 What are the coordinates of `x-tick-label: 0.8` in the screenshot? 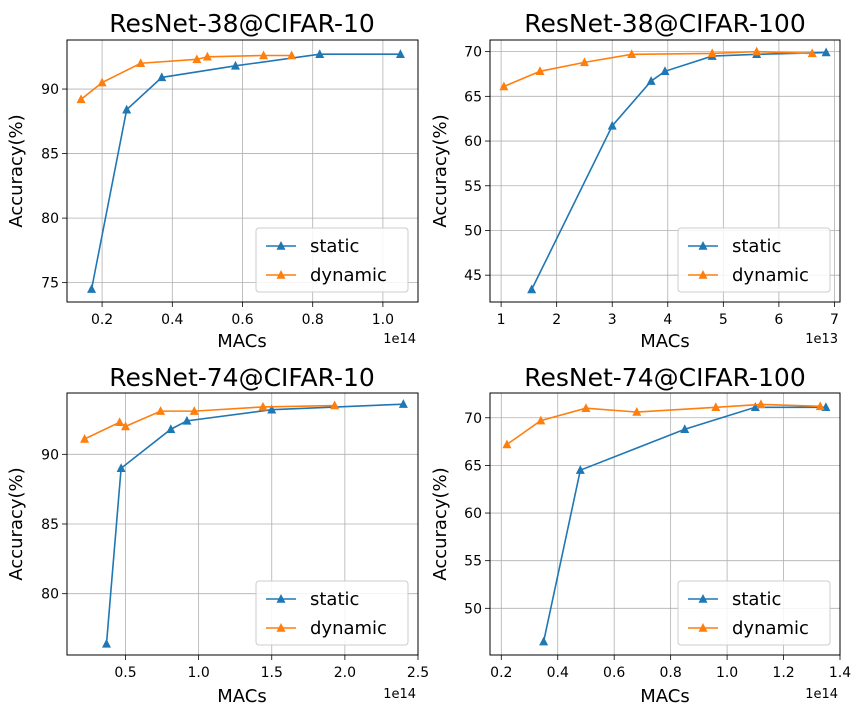 It's located at (313, 320).